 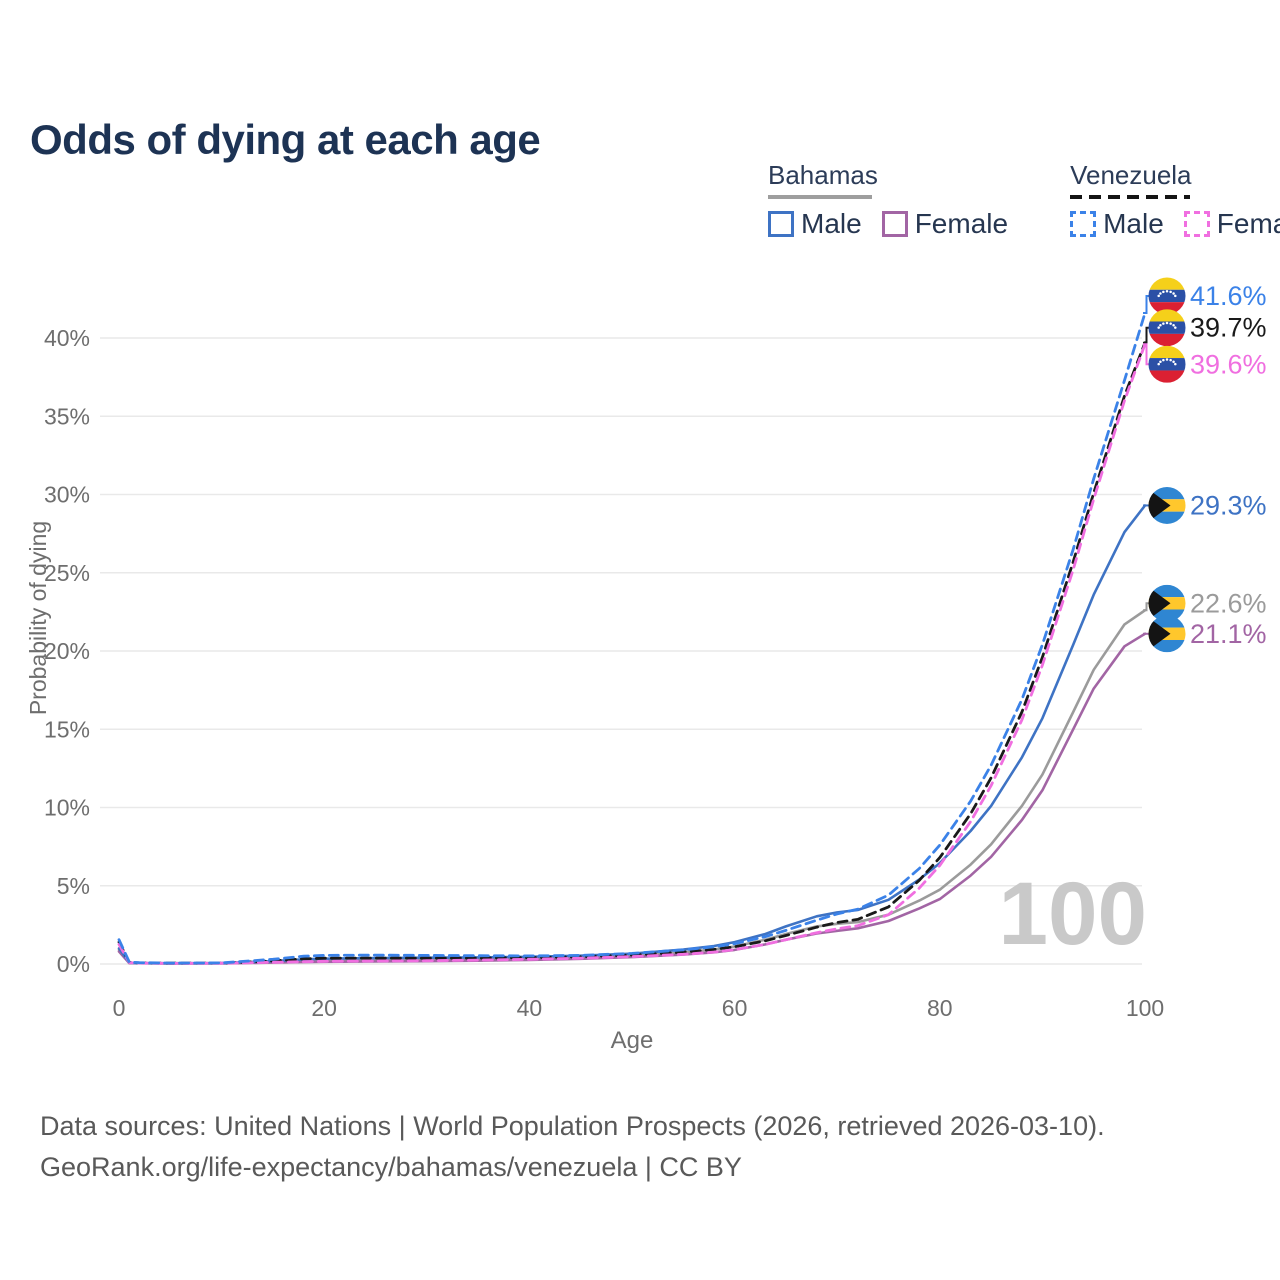 What do you see at coordinates (67, 338) in the screenshot?
I see `y-tick-label: 40%` at bounding box center [67, 338].